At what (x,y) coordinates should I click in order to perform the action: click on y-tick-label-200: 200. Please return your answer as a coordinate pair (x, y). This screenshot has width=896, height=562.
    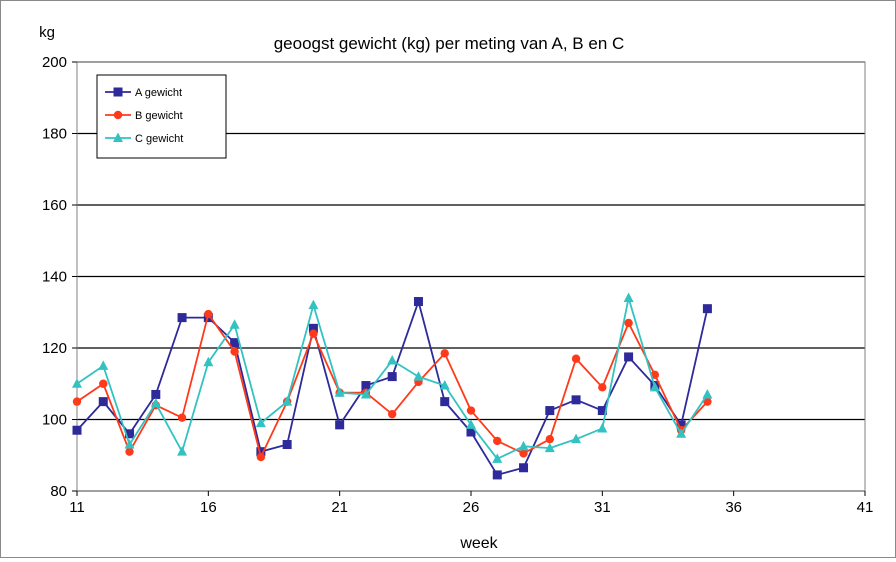
    Looking at the image, I should click on (54, 62).